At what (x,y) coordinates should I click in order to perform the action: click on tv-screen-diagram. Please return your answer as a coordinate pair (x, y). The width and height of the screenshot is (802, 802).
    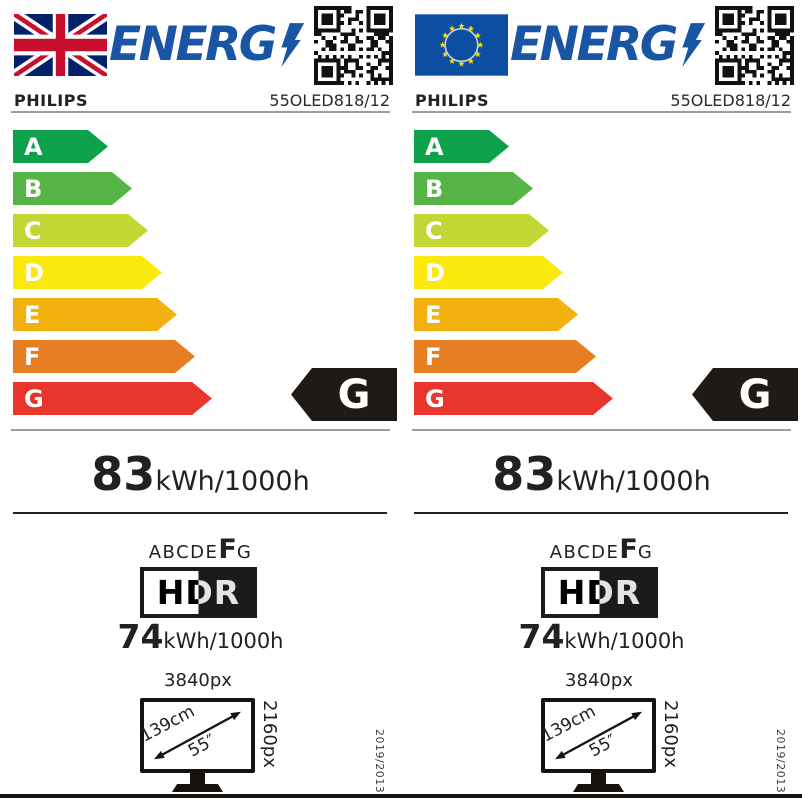
    Looking at the image, I should click on (598, 735).